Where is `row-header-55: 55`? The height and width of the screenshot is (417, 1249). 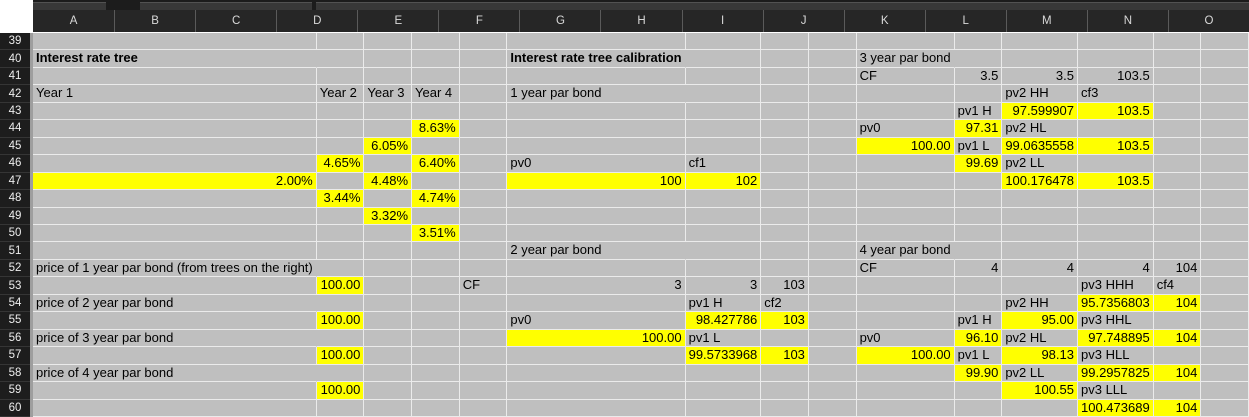
row-header-55: 55 is located at coordinates (15, 321).